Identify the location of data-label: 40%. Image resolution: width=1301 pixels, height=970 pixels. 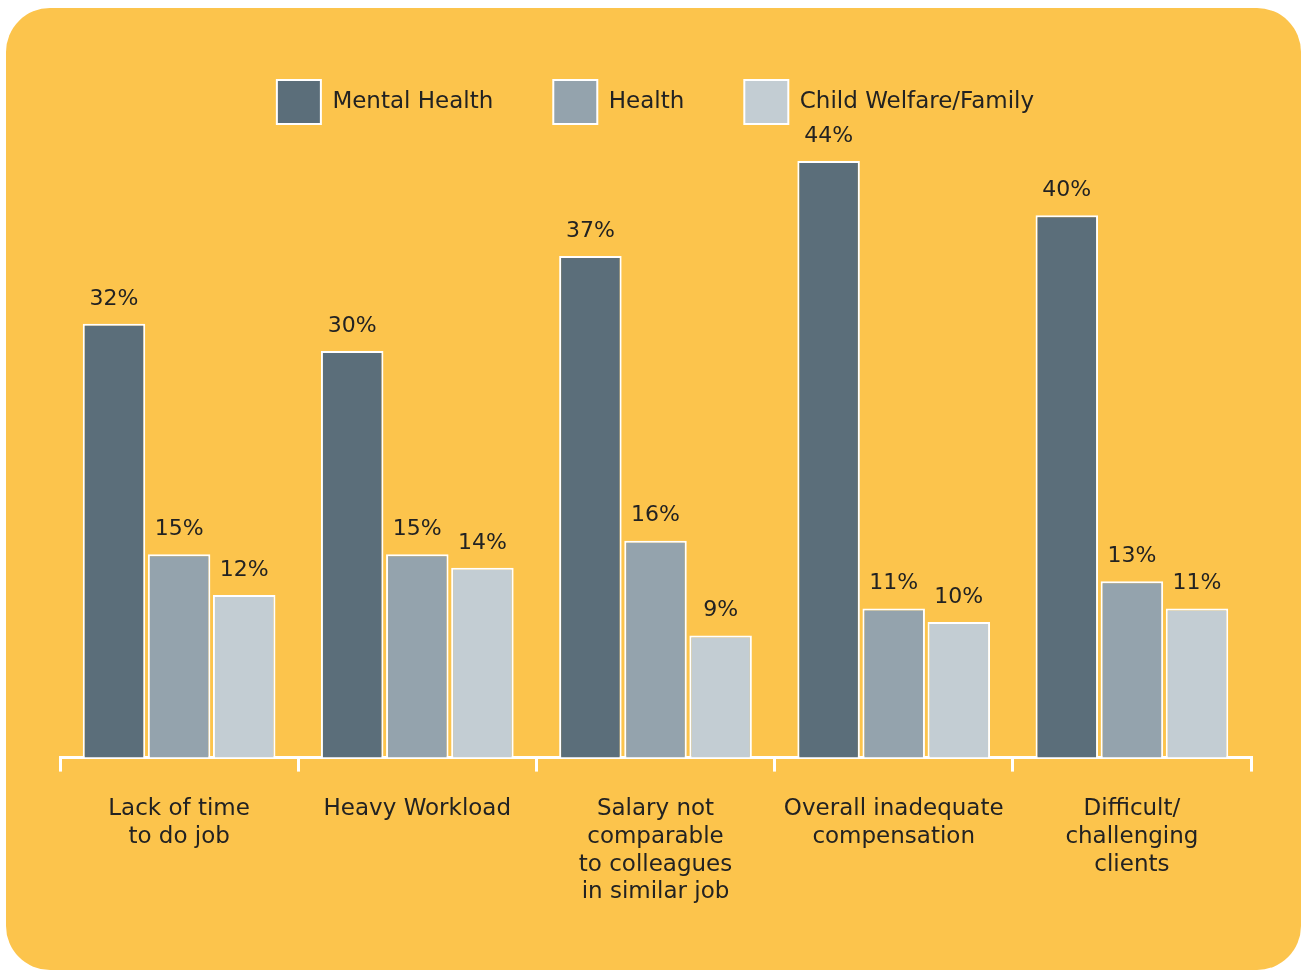
(1067, 189).